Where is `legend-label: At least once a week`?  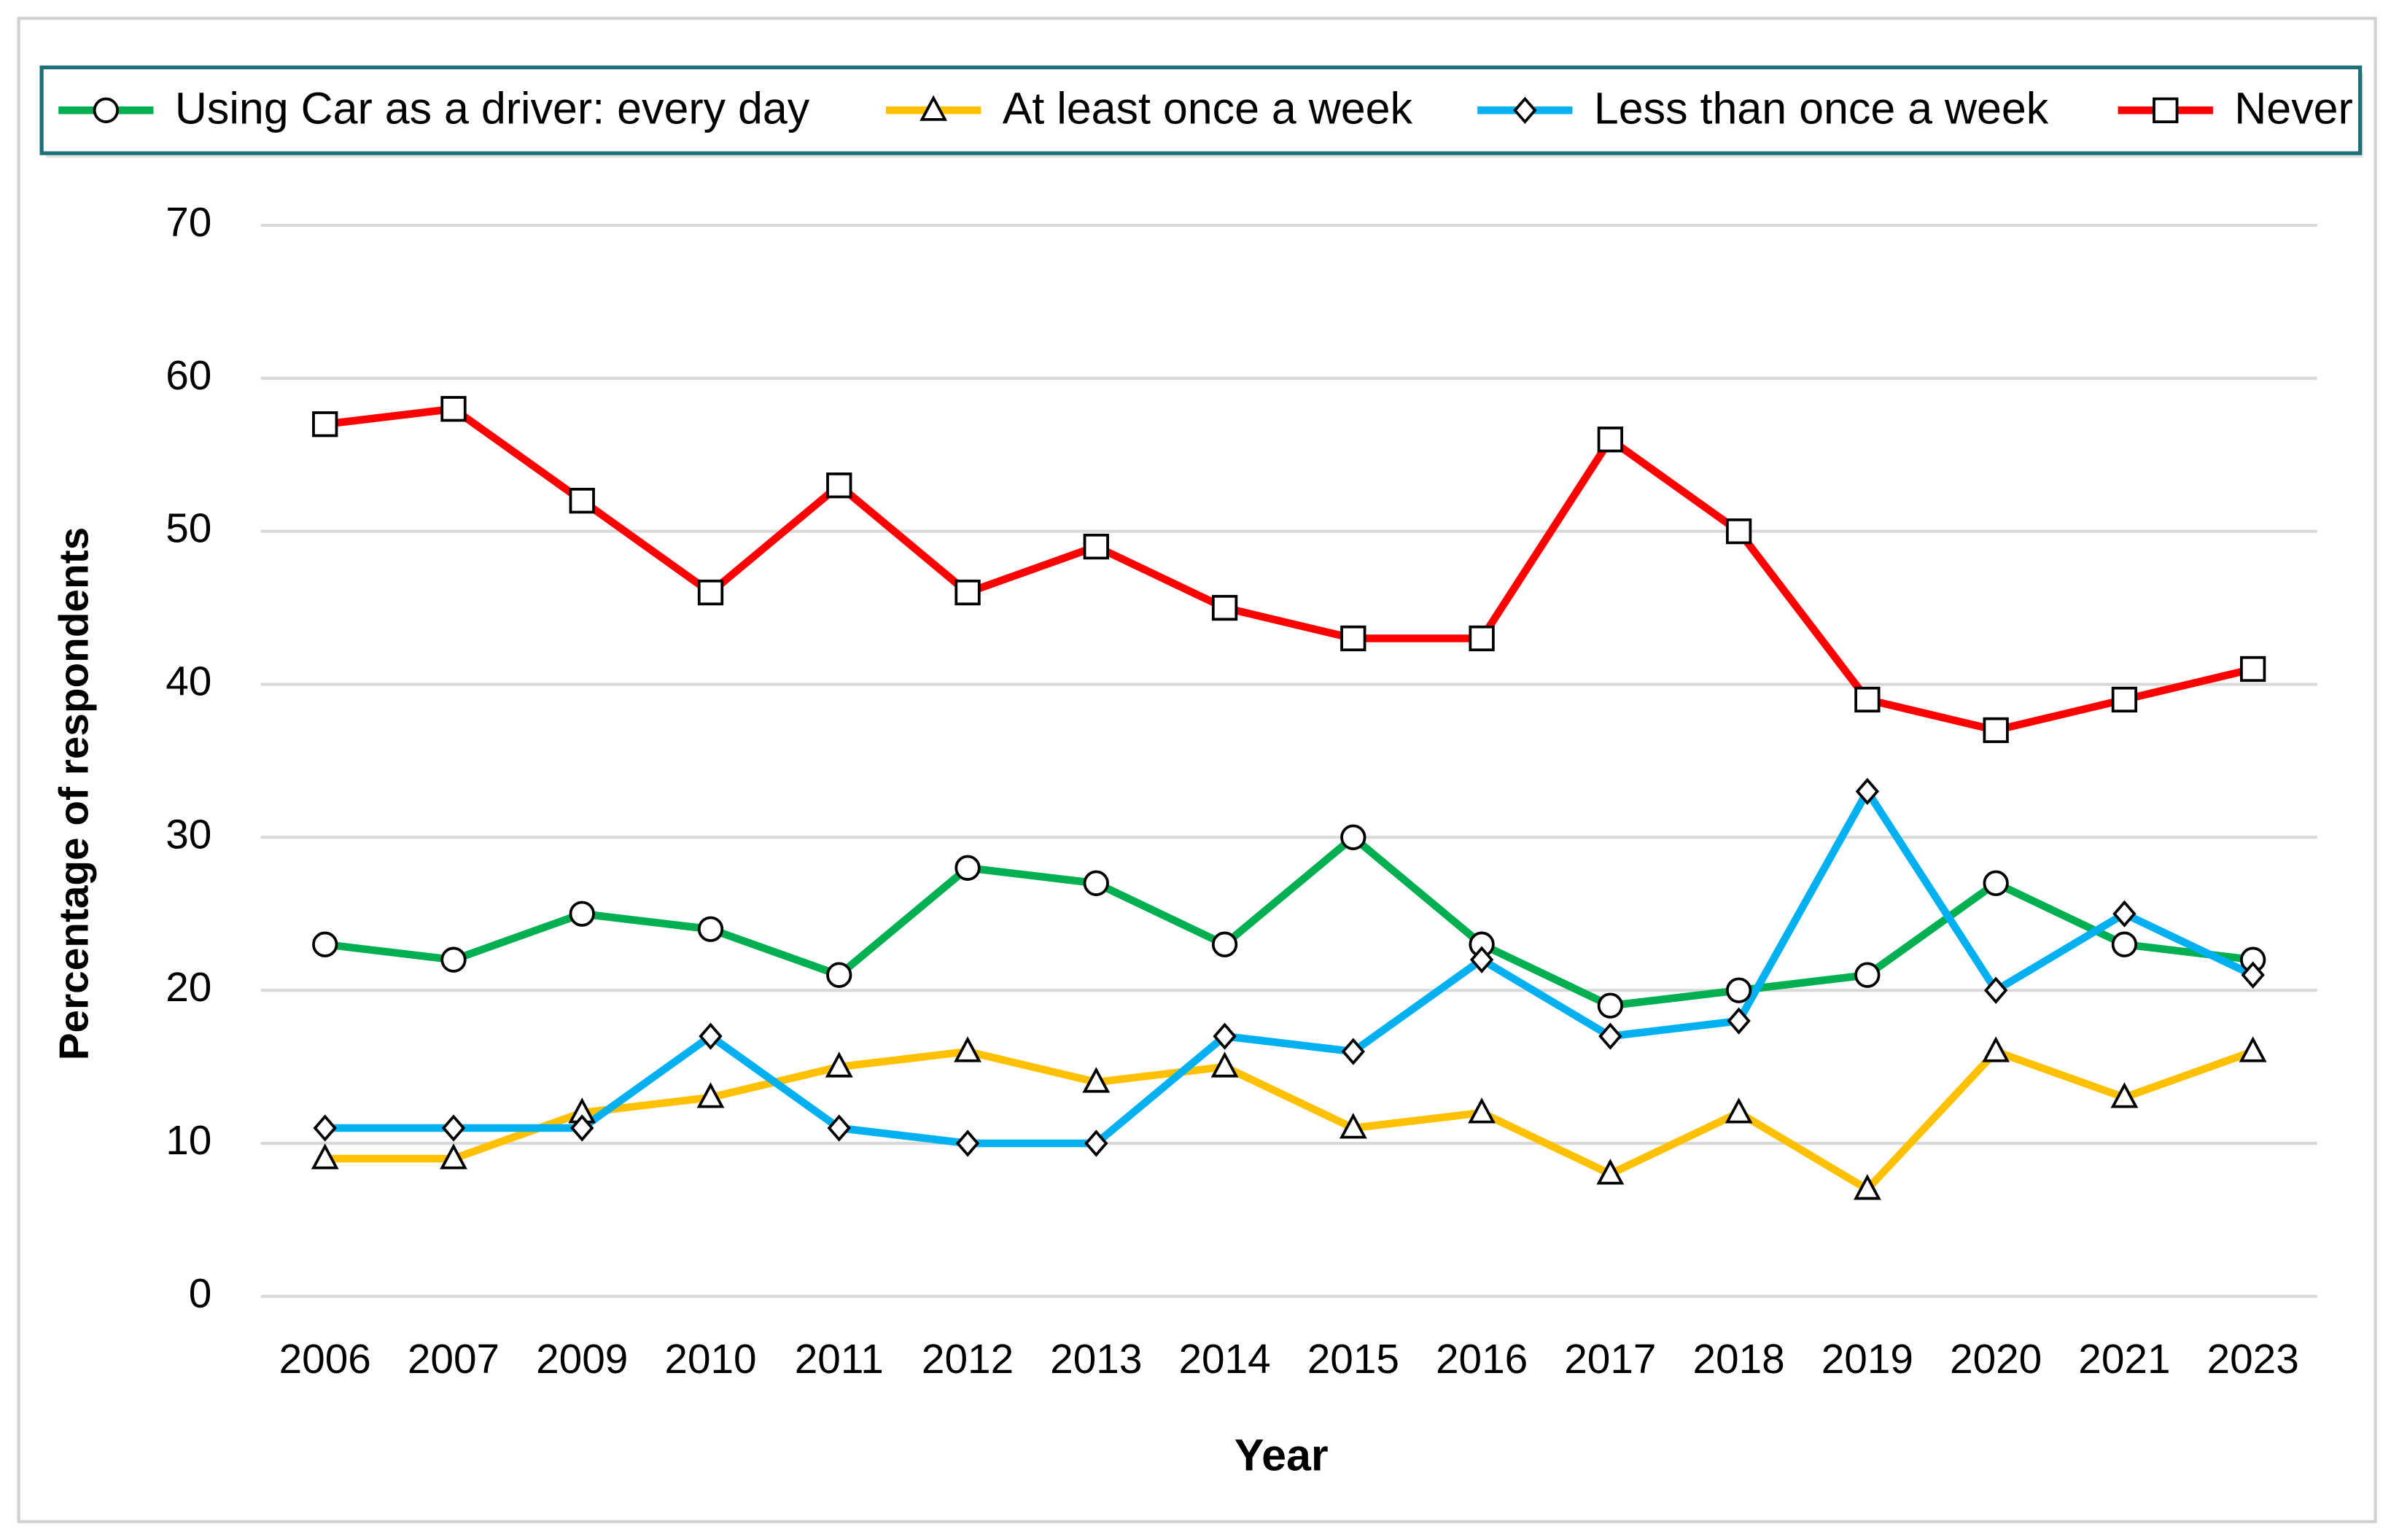 legend-label: At least once a week is located at coordinates (1208, 108).